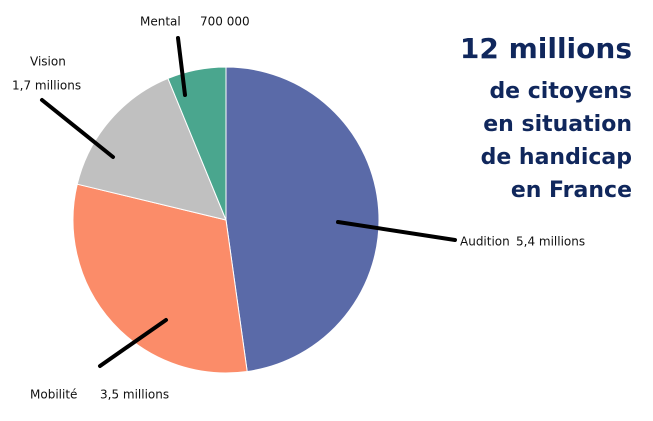 The image size is (653, 421). What do you see at coordinates (571, 190) in the screenshot?
I see `title-line: en France` at bounding box center [571, 190].